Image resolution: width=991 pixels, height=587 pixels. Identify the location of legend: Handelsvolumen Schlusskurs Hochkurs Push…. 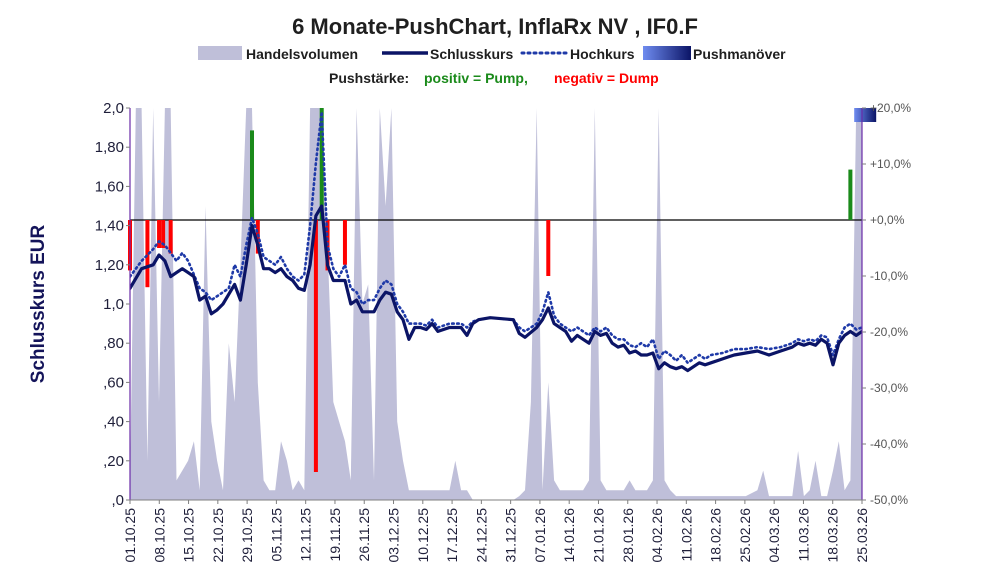
(492, 54).